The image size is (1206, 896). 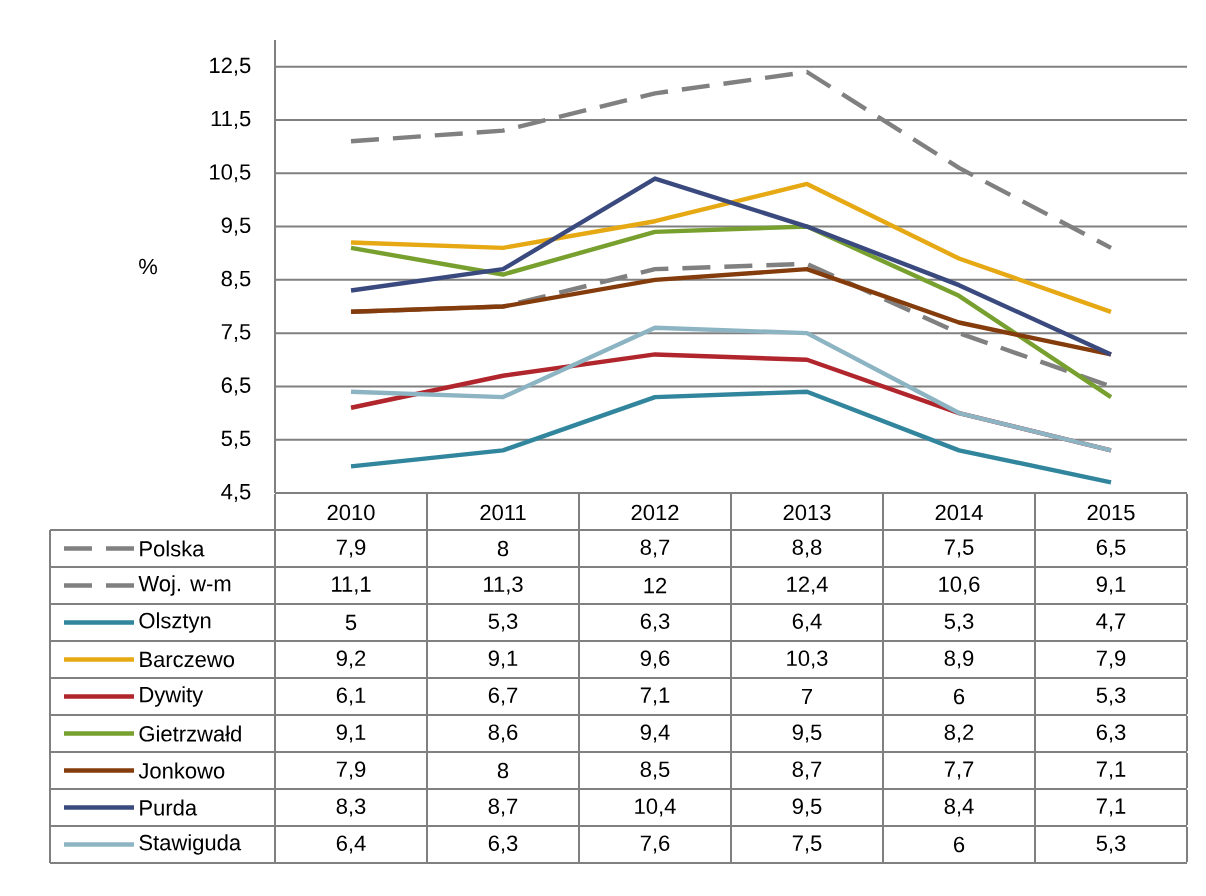 I want to click on y-tick-label: 8,5, so click(x=236, y=279).